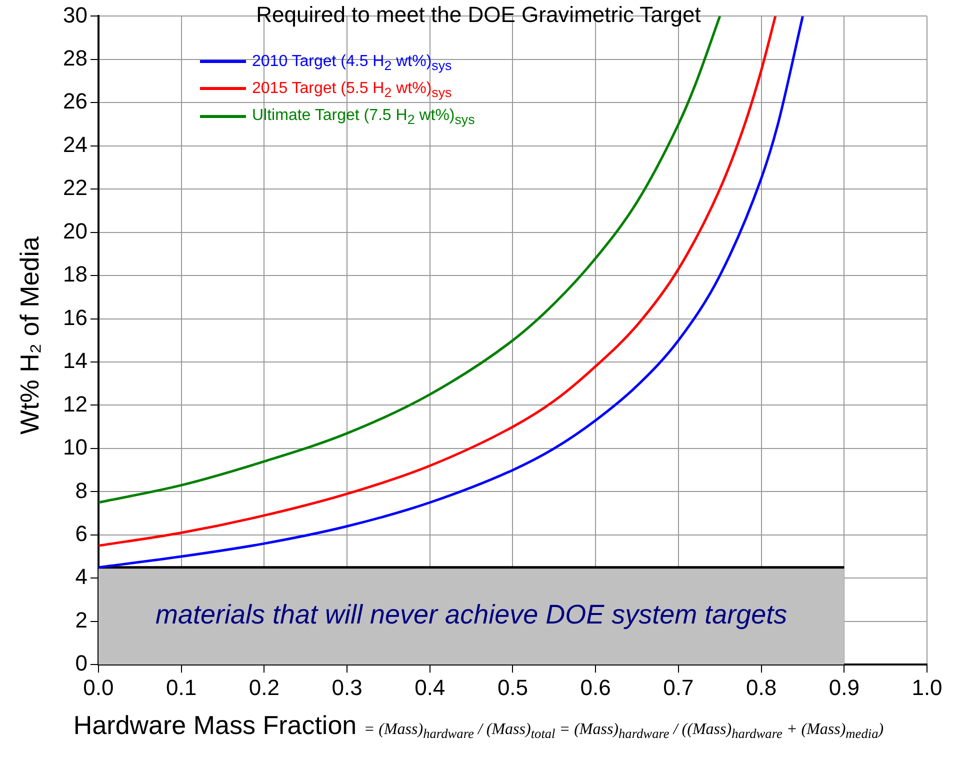  Describe the element at coordinates (81, 663) in the screenshot. I see `y-tick-label: 0` at that location.